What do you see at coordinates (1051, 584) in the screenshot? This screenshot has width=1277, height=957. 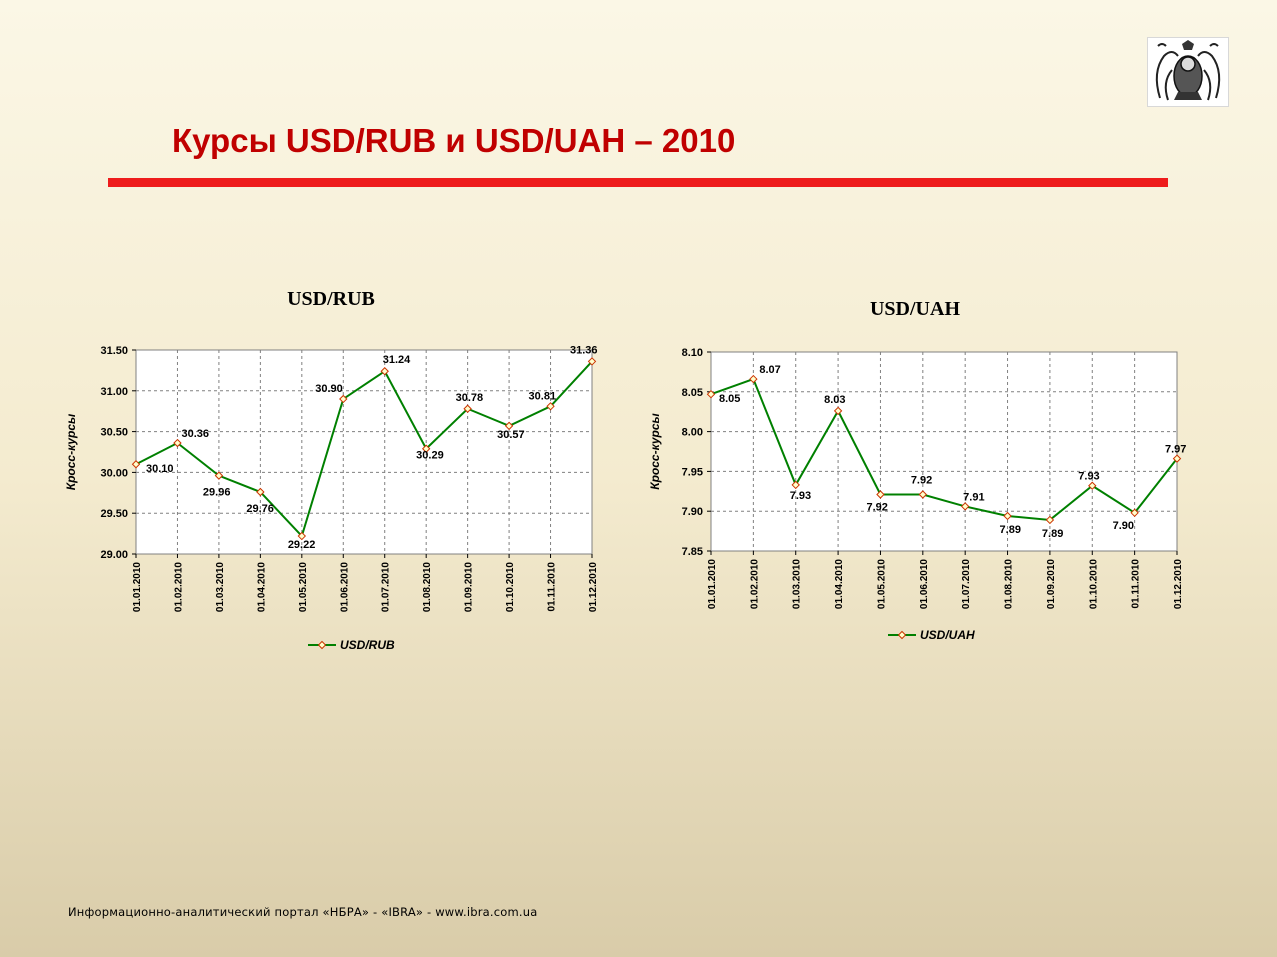 I see `usd-uah-x-tick-label: 01.09.2010` at bounding box center [1051, 584].